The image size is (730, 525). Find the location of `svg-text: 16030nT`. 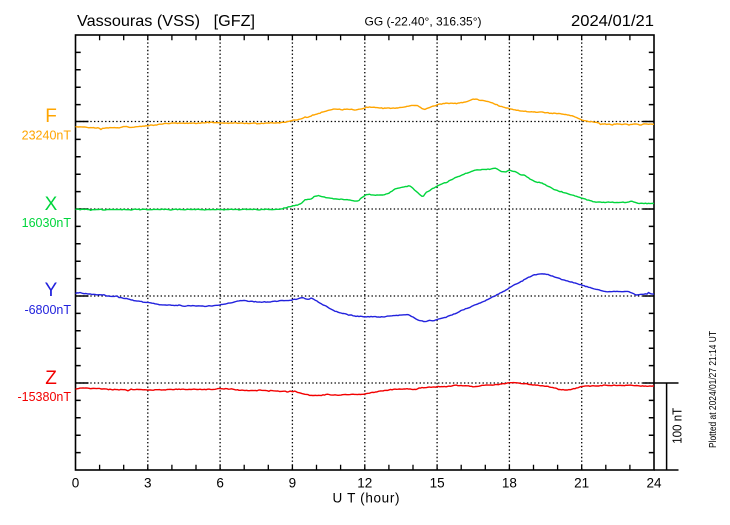

svg-text: 16030nT is located at coordinates (47, 223).